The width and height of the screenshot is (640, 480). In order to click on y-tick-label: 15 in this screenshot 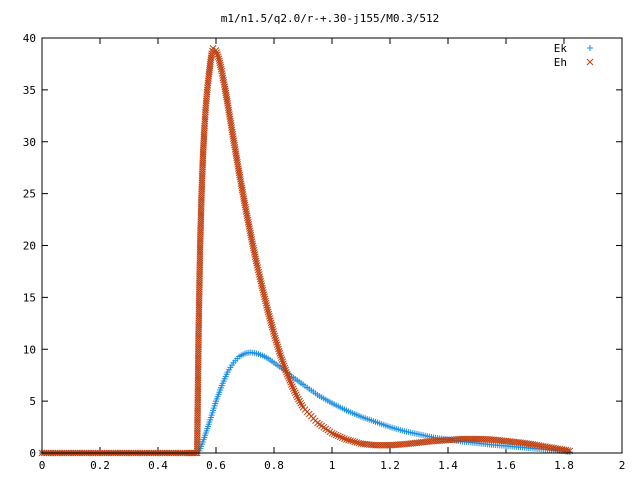, I will do `click(29, 297)`.